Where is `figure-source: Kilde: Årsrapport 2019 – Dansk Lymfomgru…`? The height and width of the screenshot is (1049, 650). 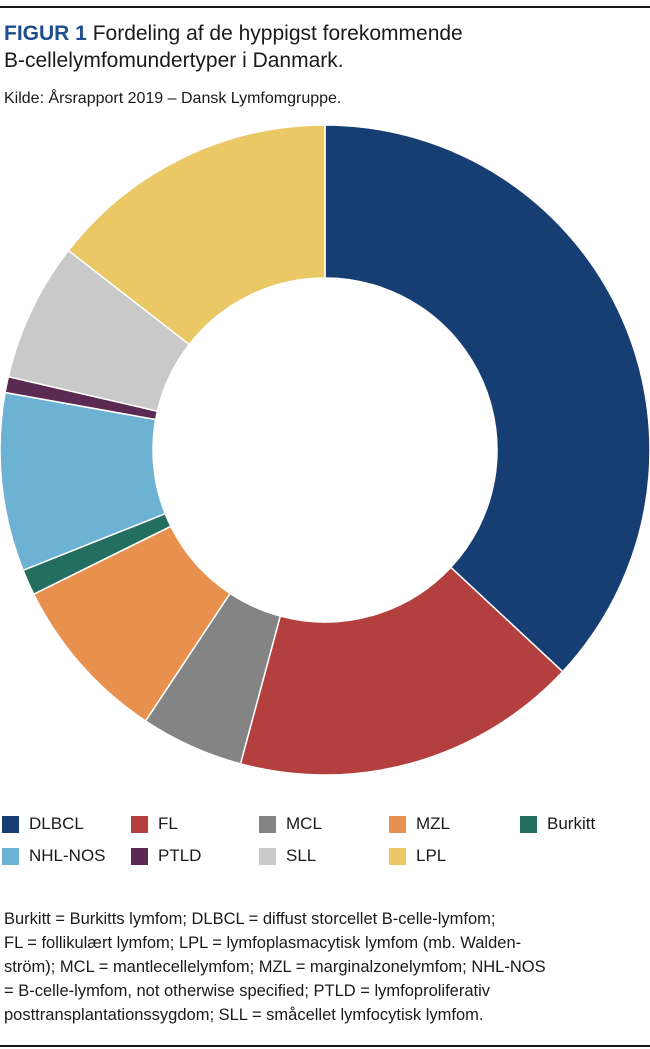
figure-source: Kilde: Årsrapport 2019 – Dansk Lymfomgru… is located at coordinates (173, 98).